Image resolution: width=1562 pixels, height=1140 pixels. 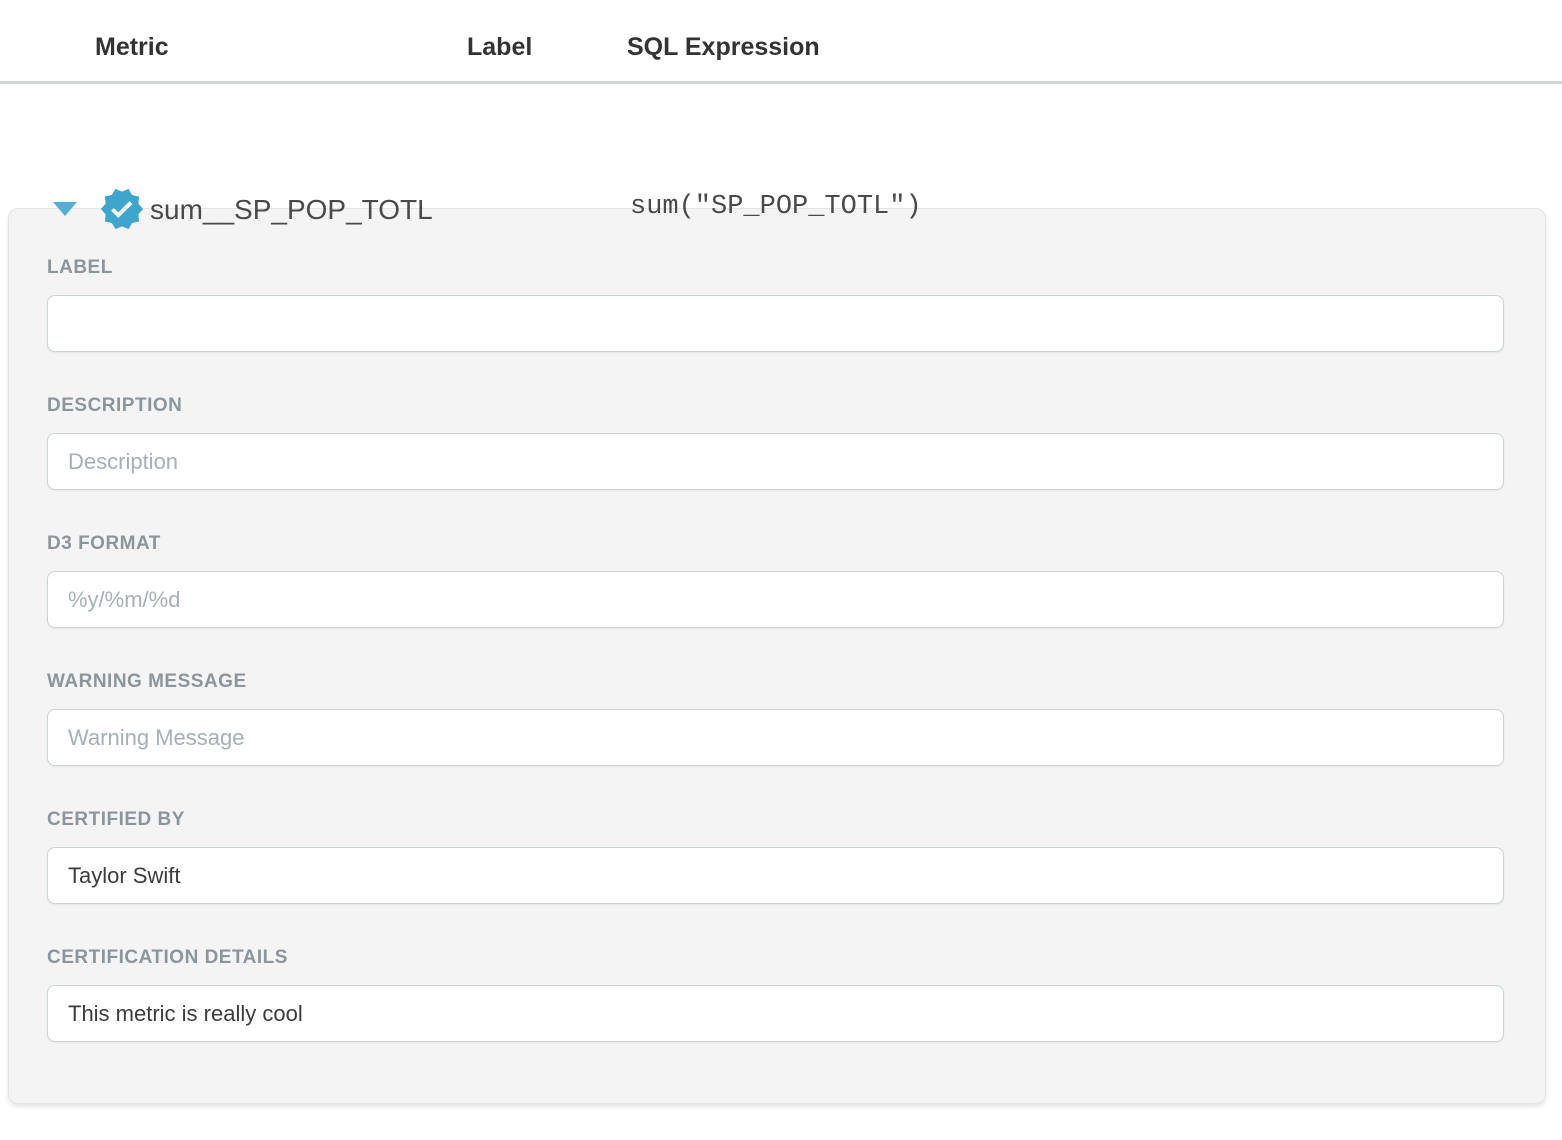 I want to click on field-certified-by: CERTIFIED BY, so click(x=775, y=855).